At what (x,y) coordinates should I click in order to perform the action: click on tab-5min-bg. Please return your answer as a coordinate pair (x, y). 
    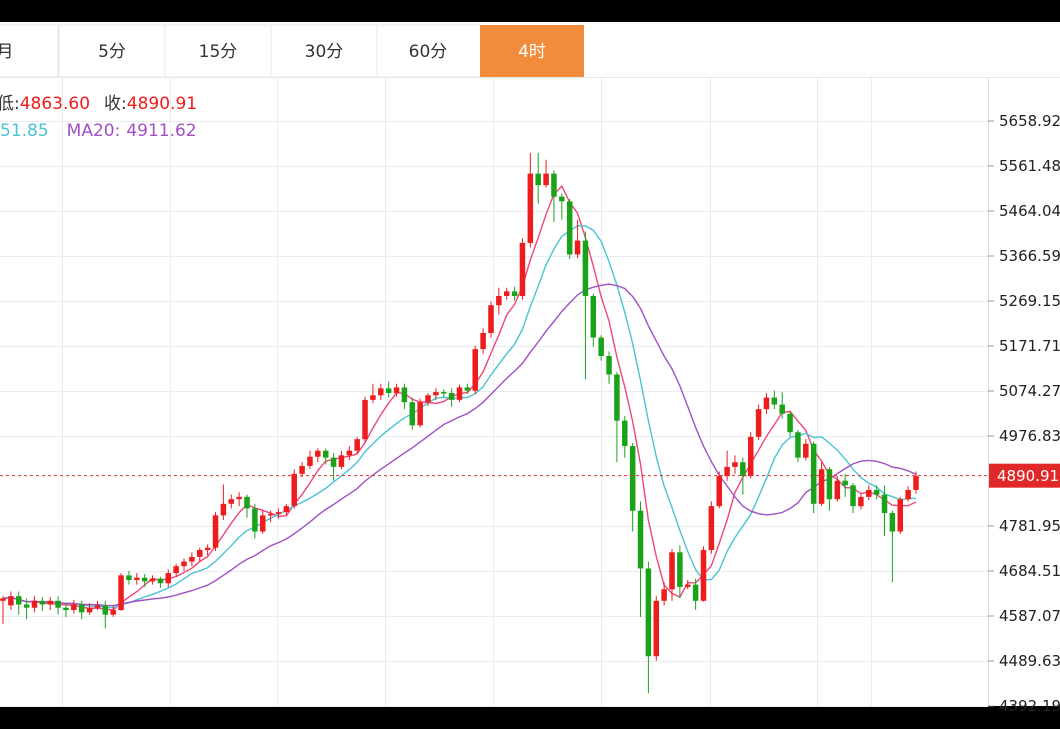
    Looking at the image, I should click on (112, 51).